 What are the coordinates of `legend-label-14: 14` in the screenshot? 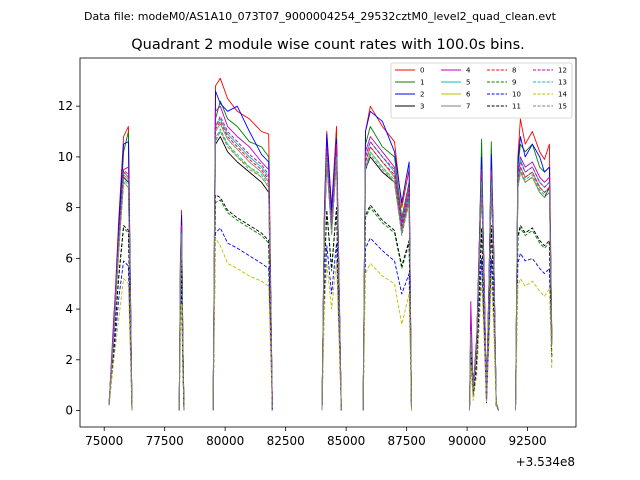 It's located at (562, 95).